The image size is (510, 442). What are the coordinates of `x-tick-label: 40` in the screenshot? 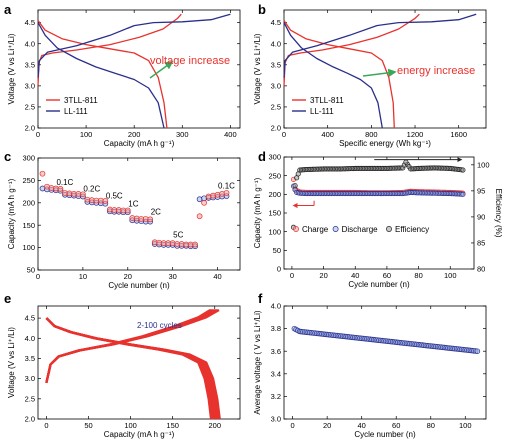 It's located at (217, 276).